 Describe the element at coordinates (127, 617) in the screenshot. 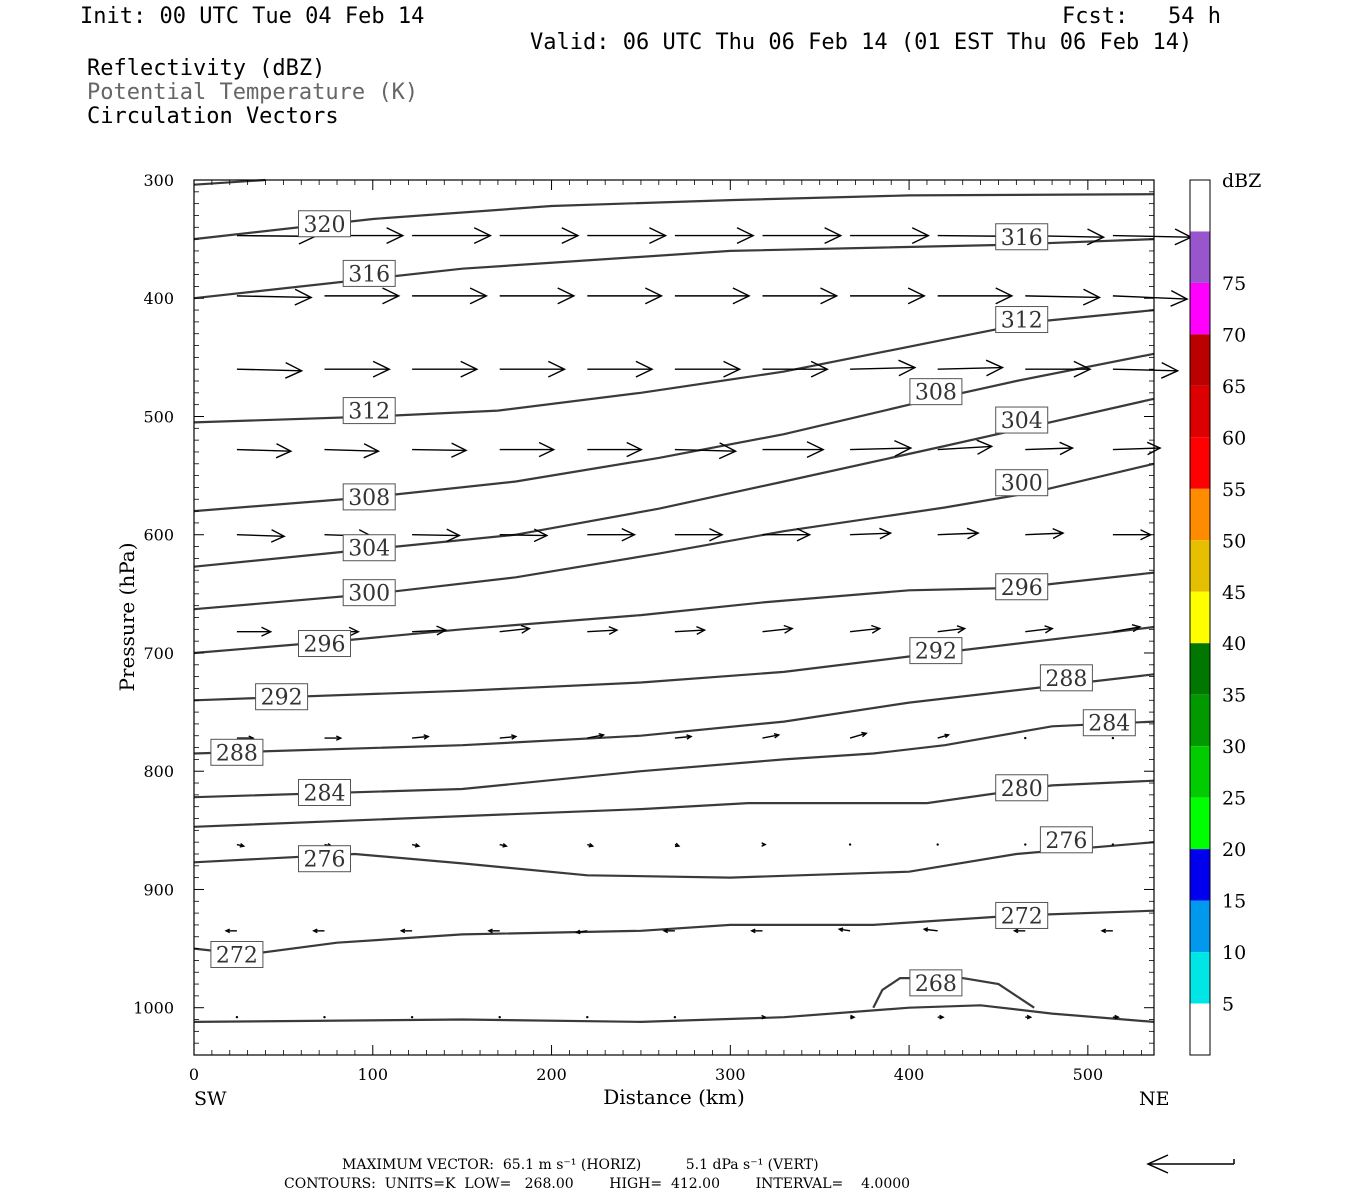

I see `y-axis-label: Pressure (hPa)` at that location.